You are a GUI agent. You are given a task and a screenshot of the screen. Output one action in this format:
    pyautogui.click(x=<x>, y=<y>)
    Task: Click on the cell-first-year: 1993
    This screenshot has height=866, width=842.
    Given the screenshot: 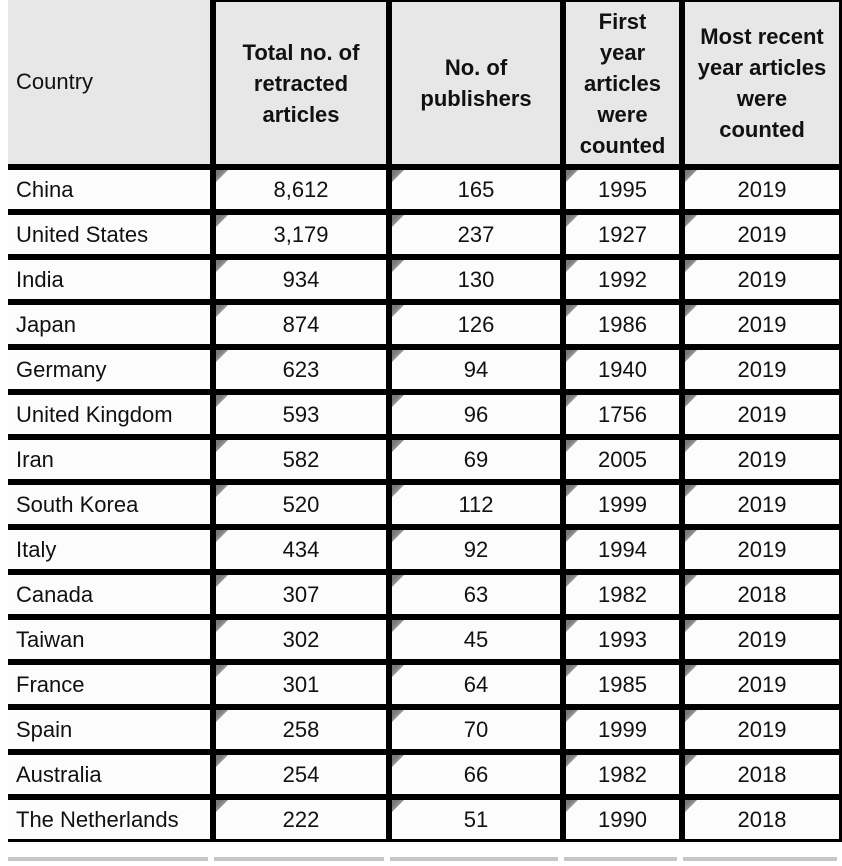 What is the action you would take?
    pyautogui.click(x=622, y=639)
    